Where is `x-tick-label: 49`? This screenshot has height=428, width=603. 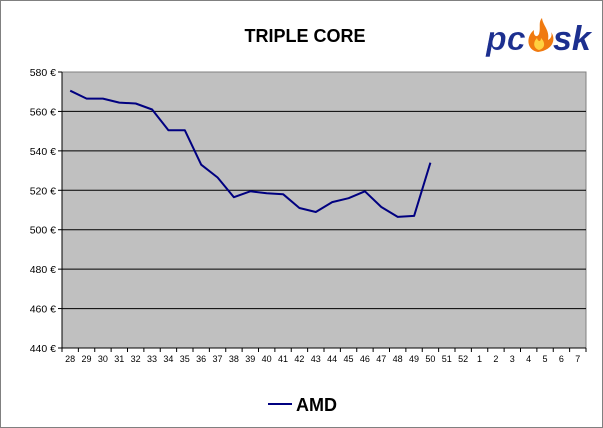 x-tick-label: 49 is located at coordinates (414, 359).